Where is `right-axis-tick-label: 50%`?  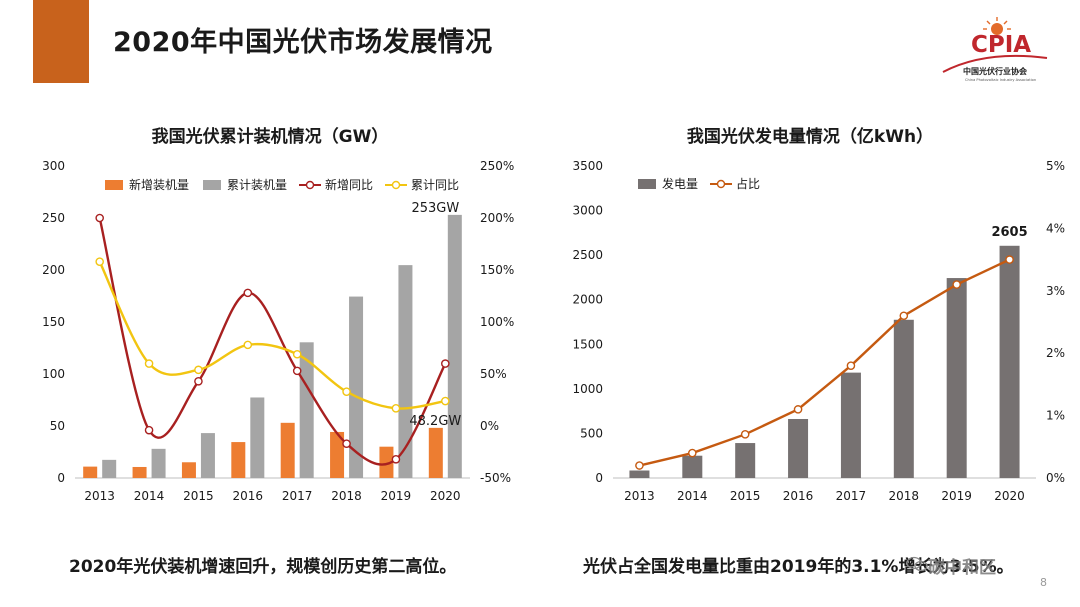 right-axis-tick-label: 50% is located at coordinates (493, 374).